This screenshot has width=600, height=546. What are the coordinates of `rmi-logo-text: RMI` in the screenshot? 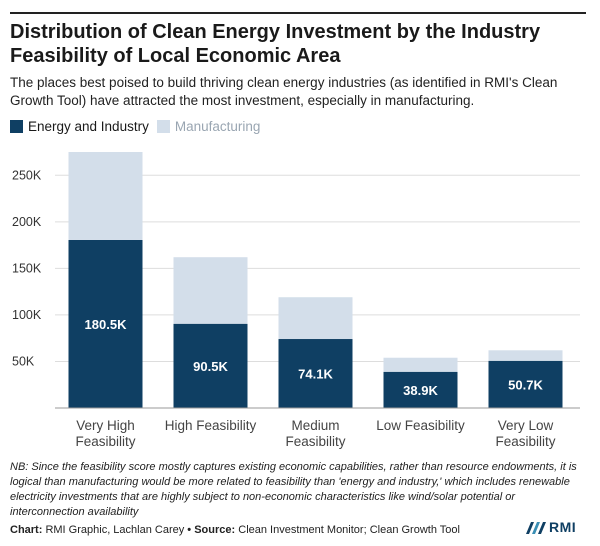 It's located at (563, 527).